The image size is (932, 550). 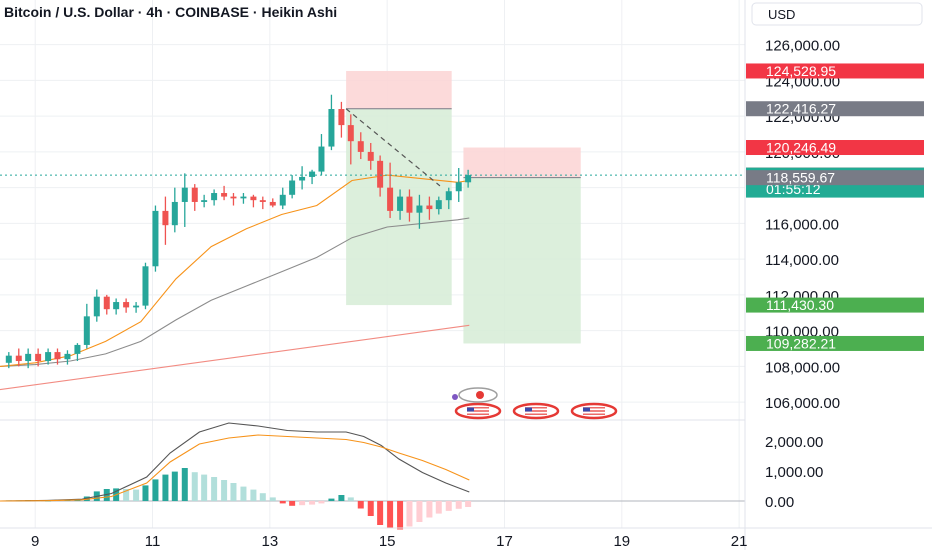 What do you see at coordinates (739, 541) in the screenshot?
I see `time-tick-label: 21` at bounding box center [739, 541].